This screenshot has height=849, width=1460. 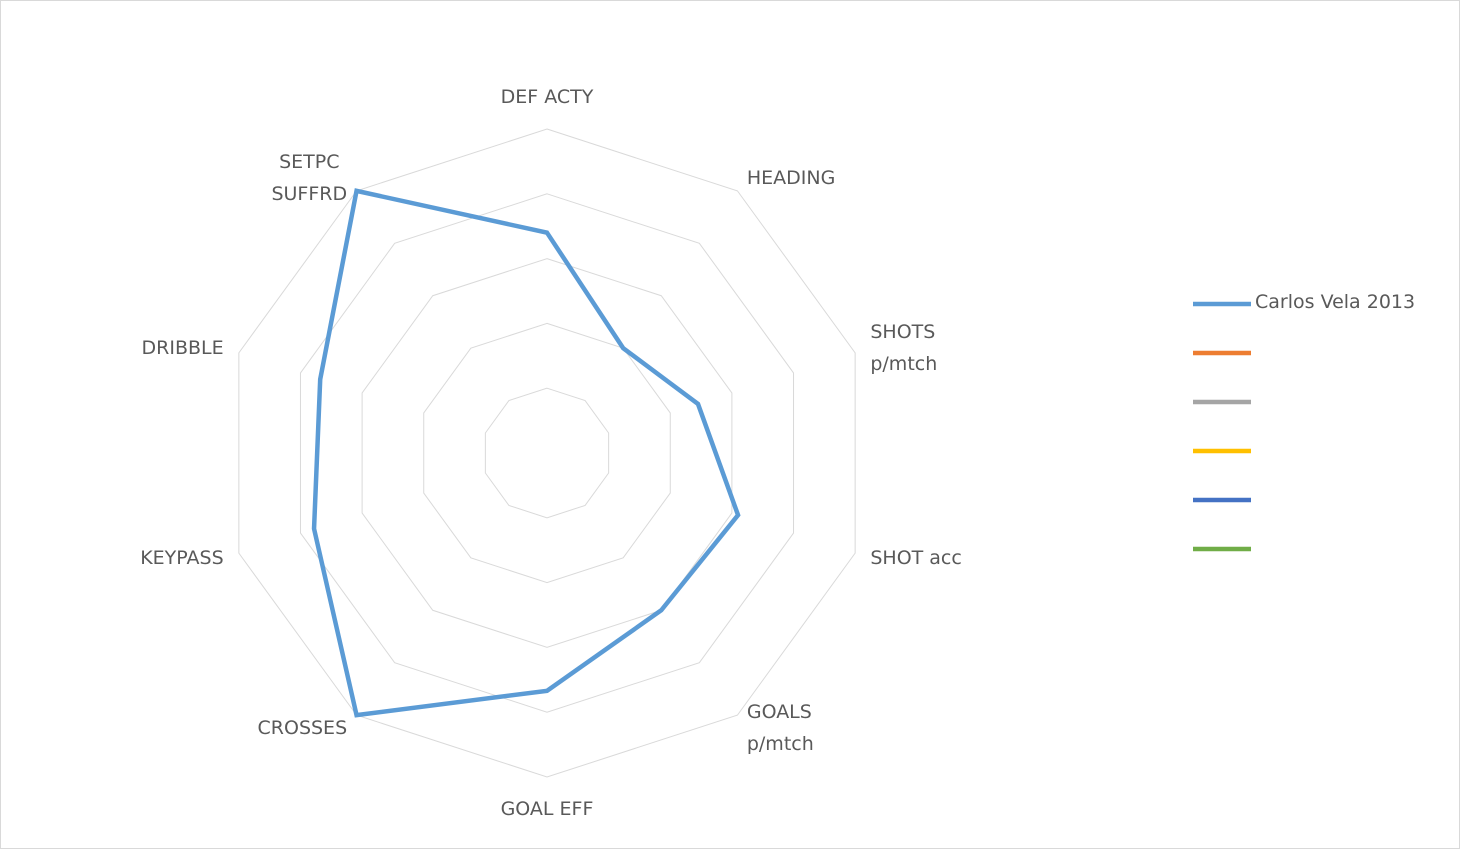 What do you see at coordinates (182, 347) in the screenshot?
I see `axis-label: DRIBBLE` at bounding box center [182, 347].